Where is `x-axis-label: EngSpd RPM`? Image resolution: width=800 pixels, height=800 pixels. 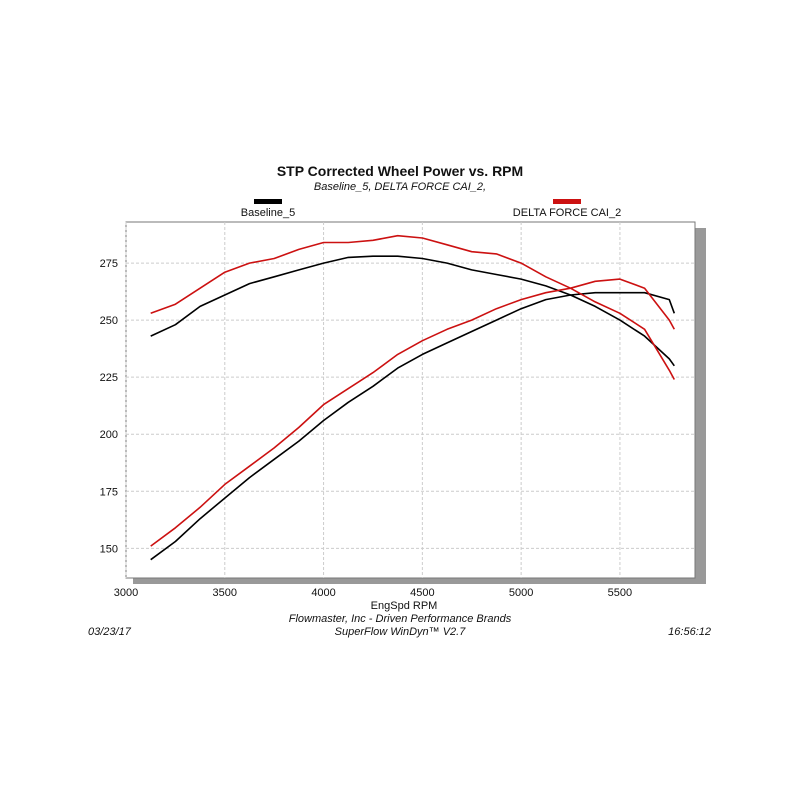 x-axis-label: EngSpd RPM is located at coordinates (404, 606).